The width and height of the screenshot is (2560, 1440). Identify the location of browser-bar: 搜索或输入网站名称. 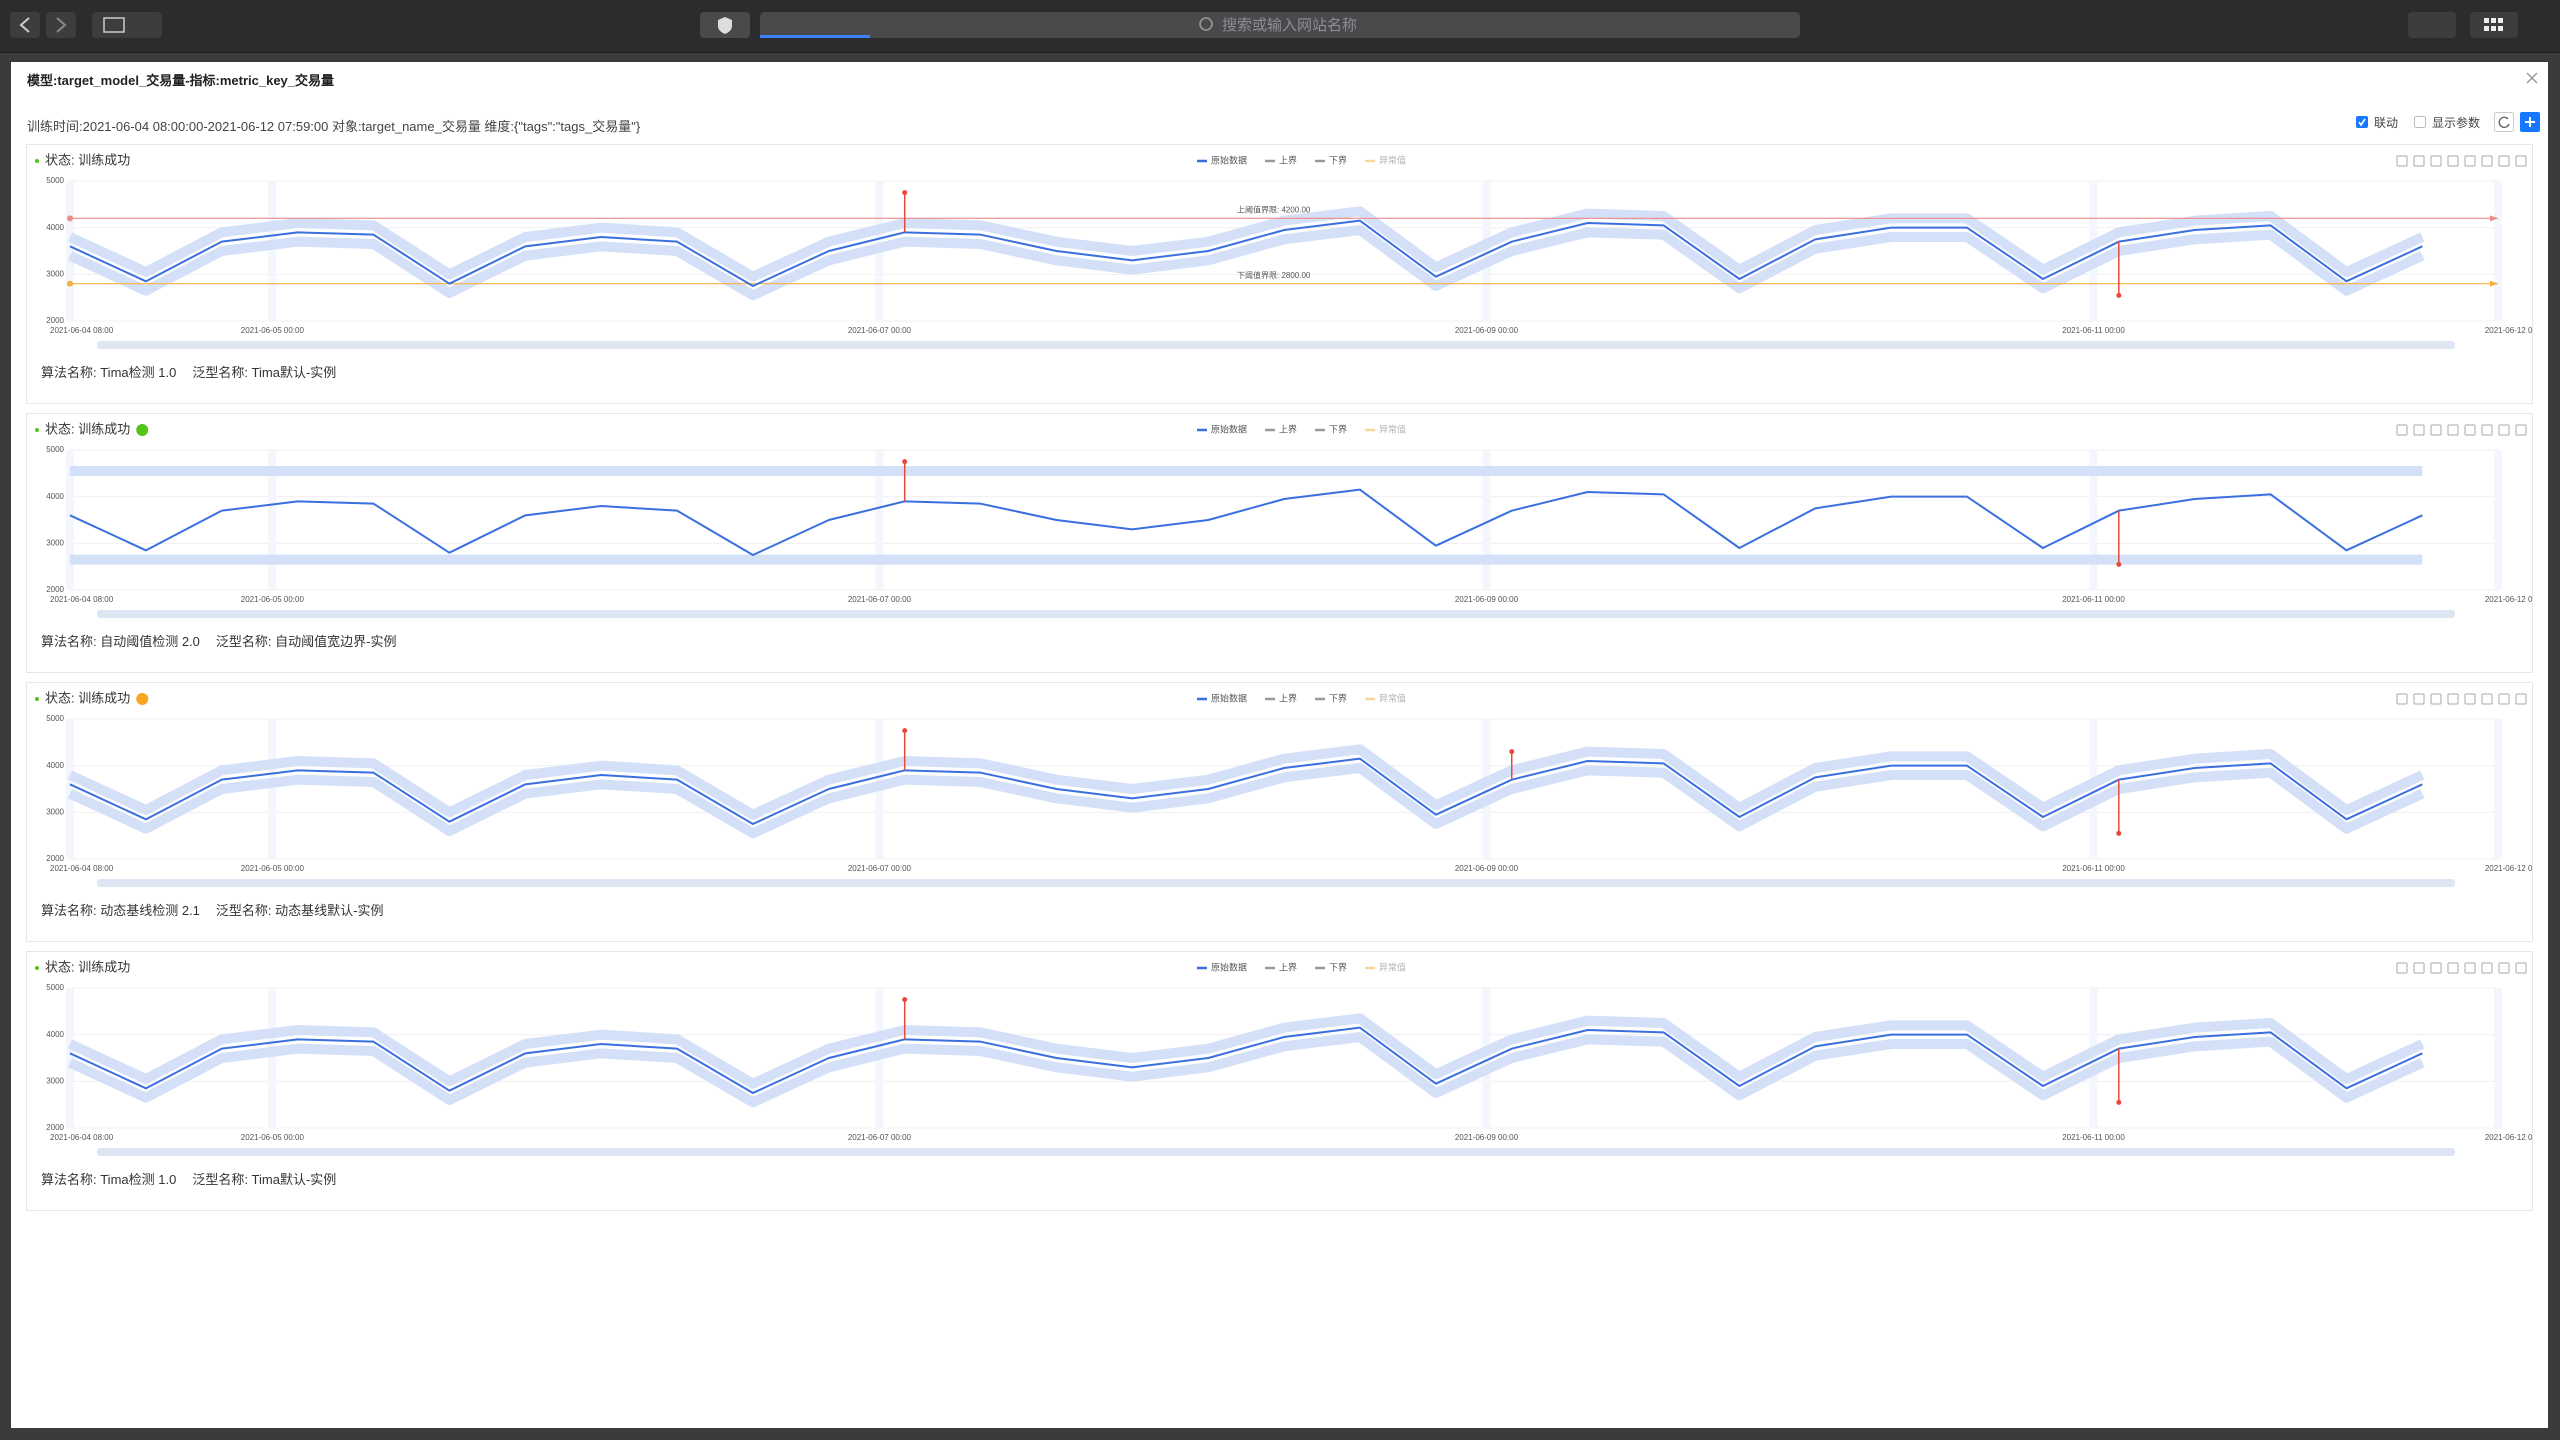
(1280, 26).